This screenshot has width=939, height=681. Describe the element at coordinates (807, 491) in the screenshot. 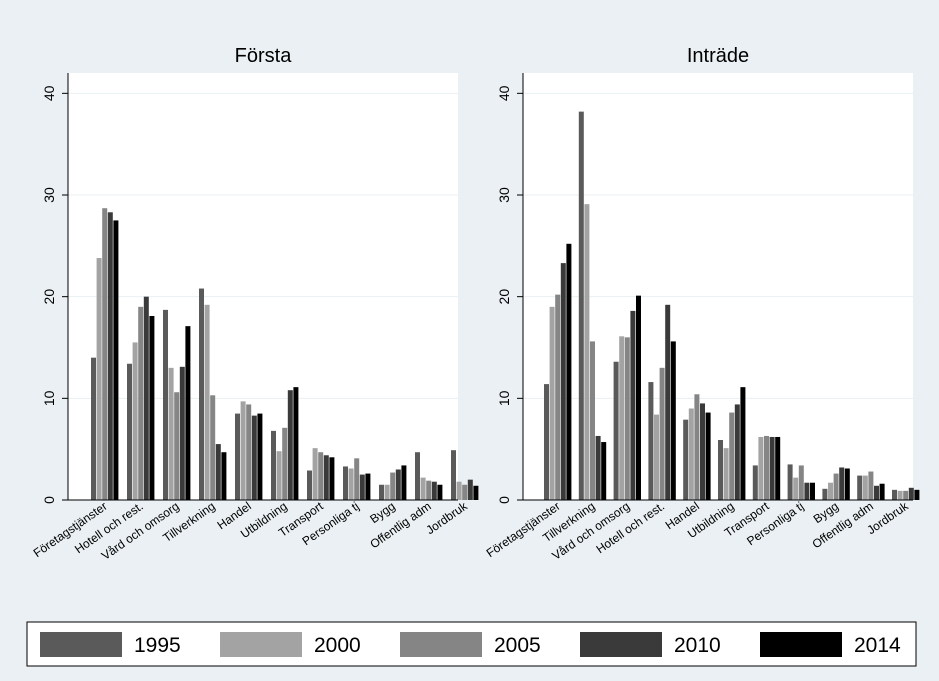

I see `bar-2010-personliga-tj` at that location.